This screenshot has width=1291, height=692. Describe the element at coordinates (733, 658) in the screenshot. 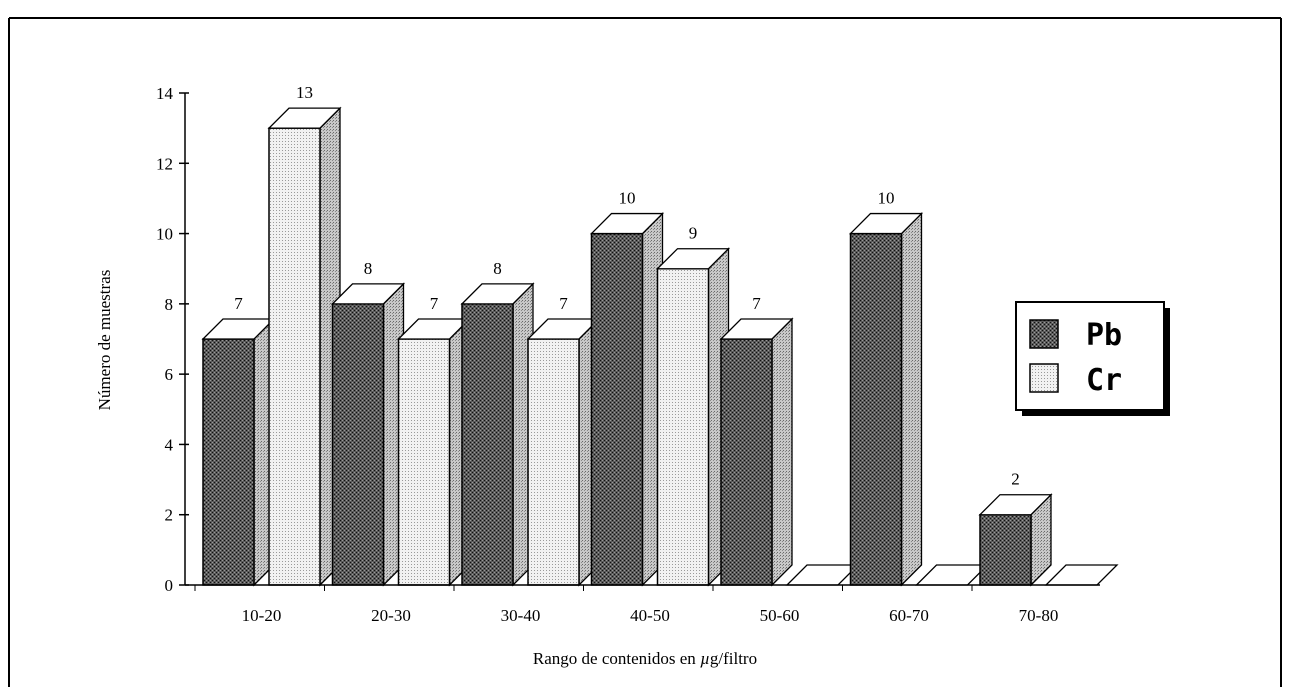

I see `x-axis-title-suffix: g/filtro` at that location.